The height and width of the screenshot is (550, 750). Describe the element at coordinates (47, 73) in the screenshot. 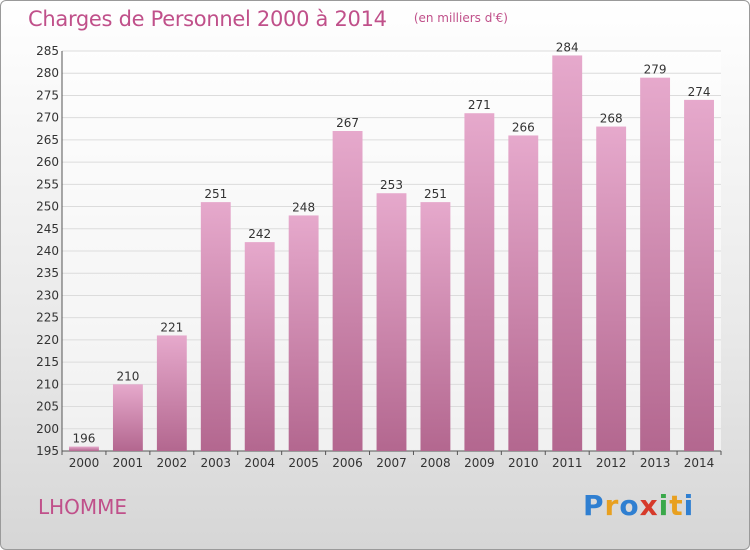

I see `y-tick-label: 280` at that location.